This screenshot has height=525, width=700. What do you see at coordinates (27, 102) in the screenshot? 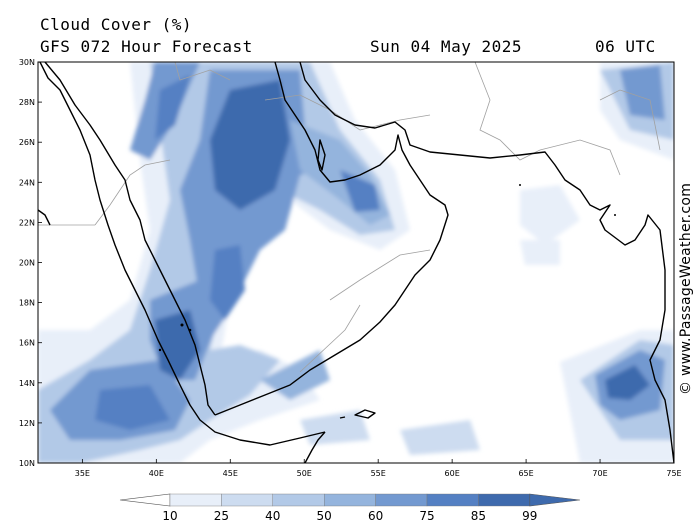
I see `lat-label-28n: 28N` at bounding box center [27, 102].